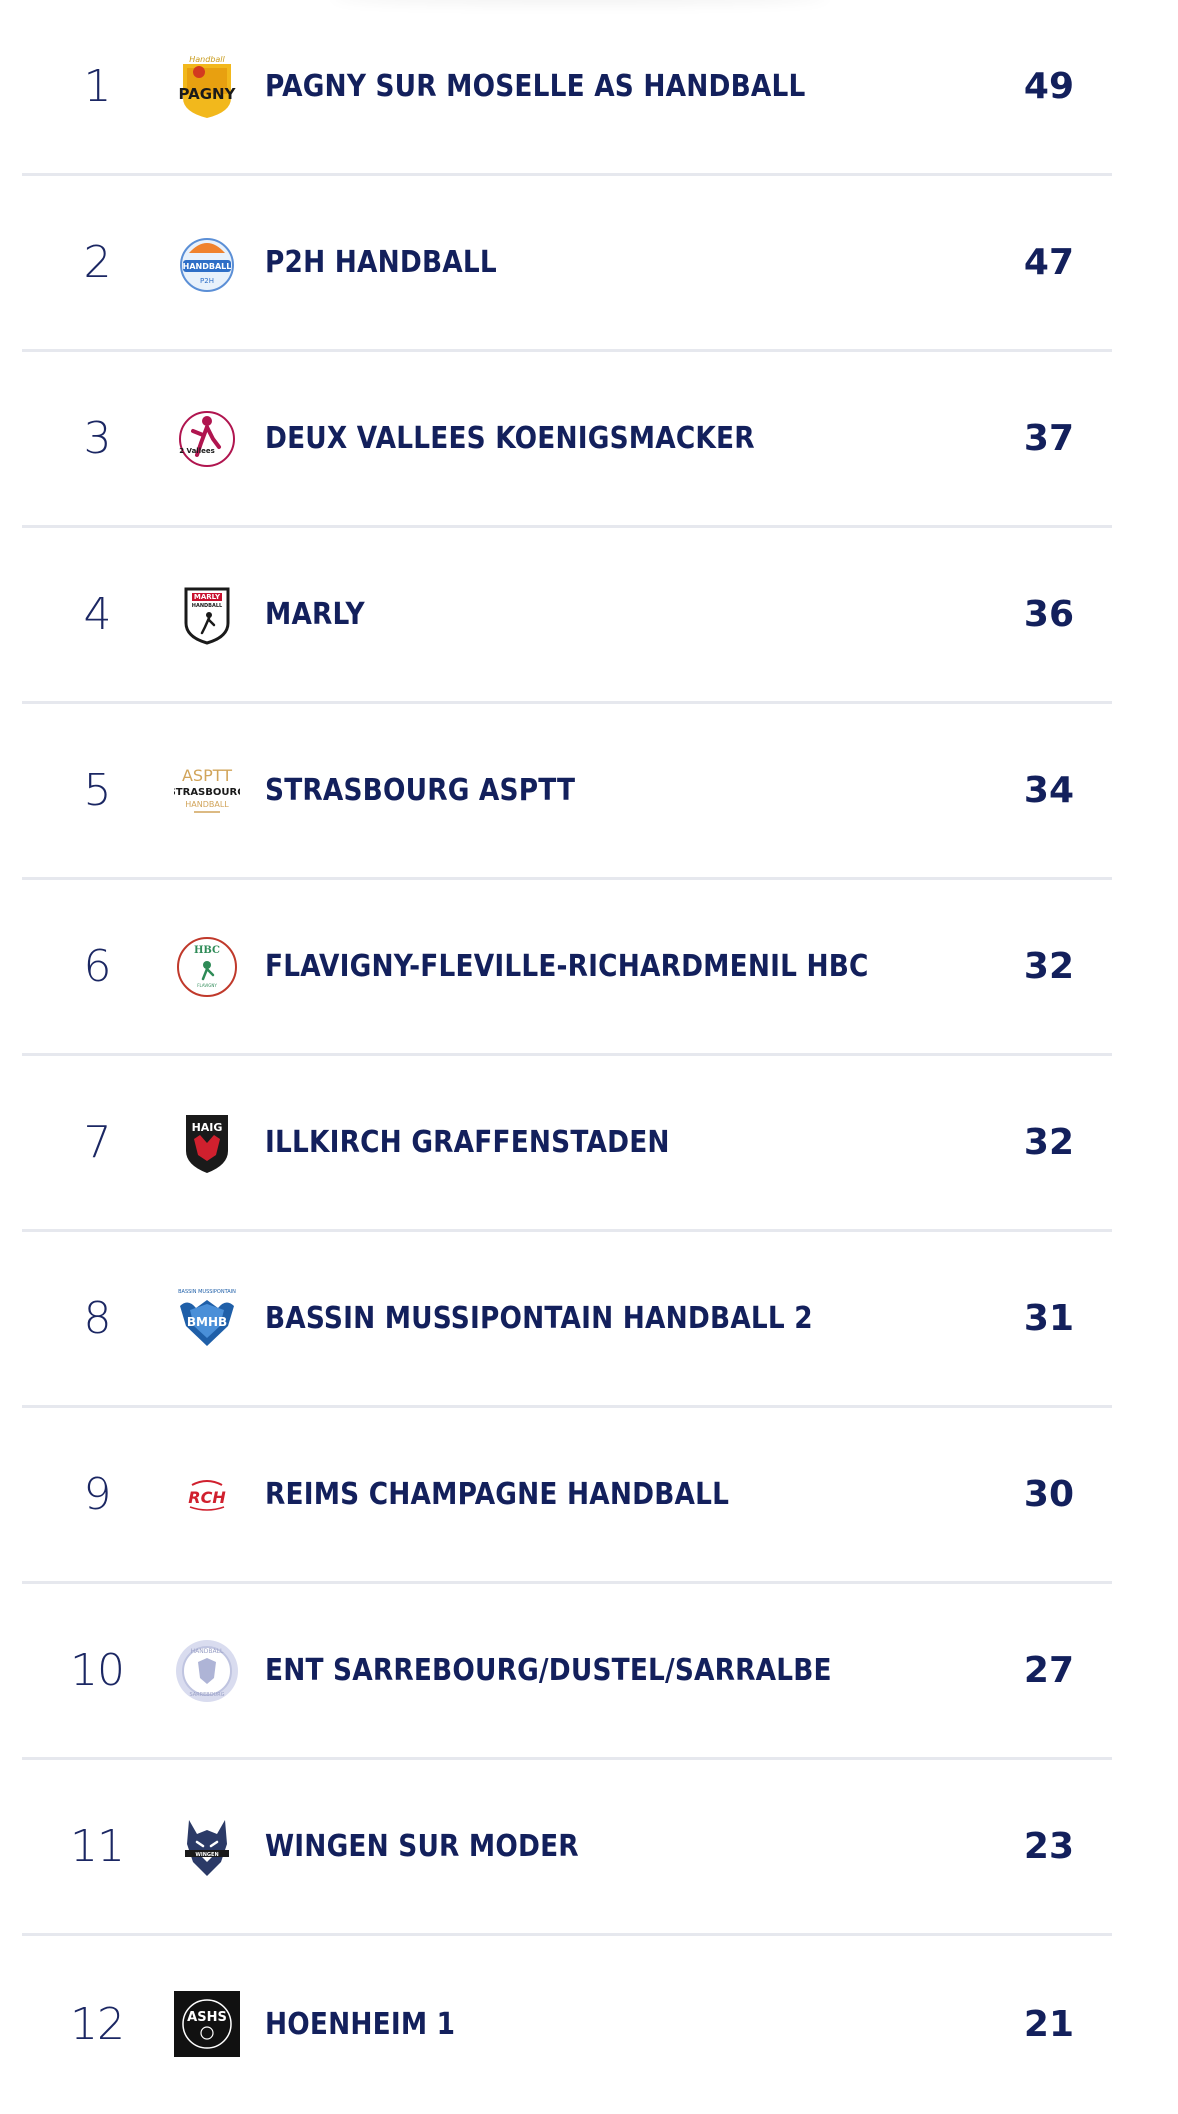 The image size is (1178, 2114). What do you see at coordinates (420, 790) in the screenshot?
I see `team-name: STRASBOURG ASPTT` at bounding box center [420, 790].